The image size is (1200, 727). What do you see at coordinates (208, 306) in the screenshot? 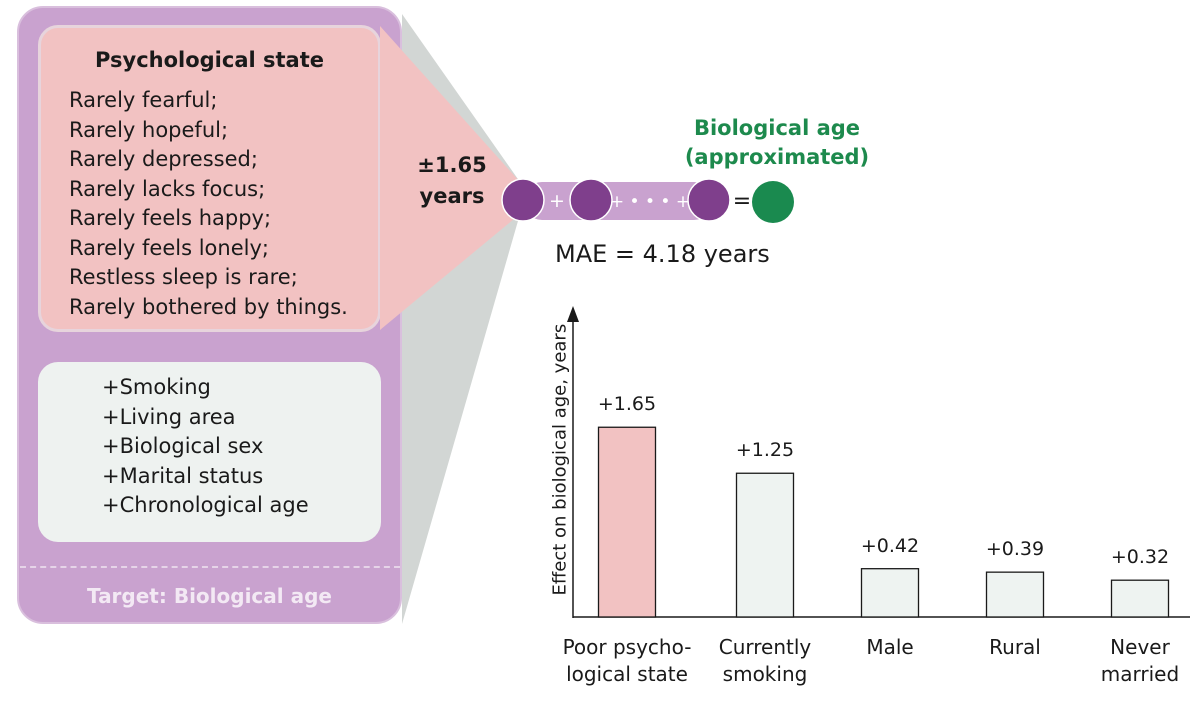
I see `psych-item: Rarely bothered by things.` at bounding box center [208, 306].